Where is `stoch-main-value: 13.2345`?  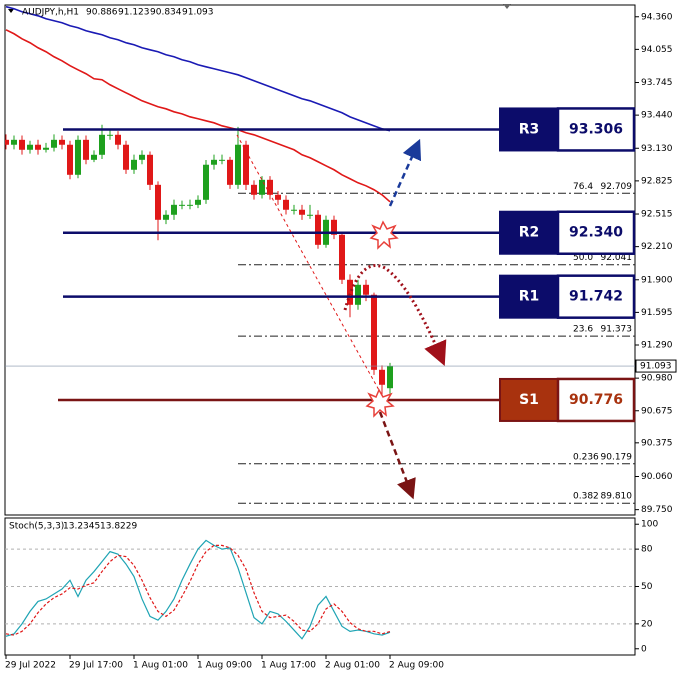
stoch-main-value: 13.2345 is located at coordinates (81, 527).